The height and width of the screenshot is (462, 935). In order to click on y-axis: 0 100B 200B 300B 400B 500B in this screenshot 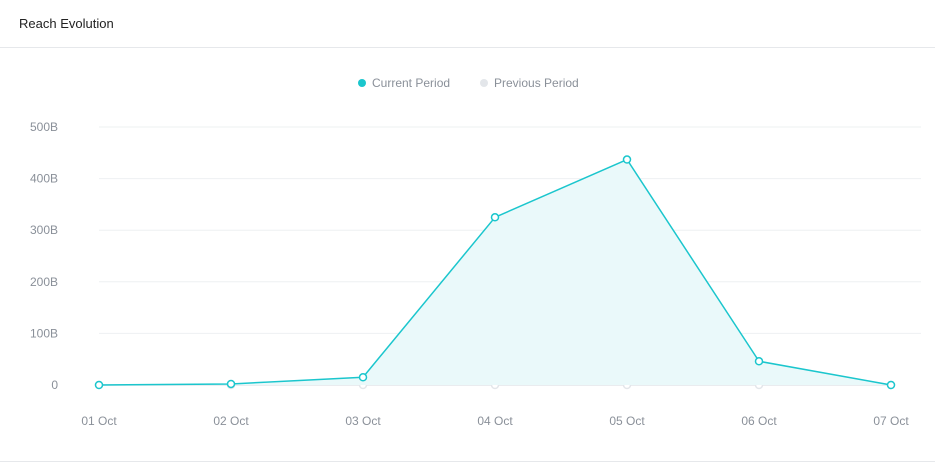, I will do `click(44, 256)`.